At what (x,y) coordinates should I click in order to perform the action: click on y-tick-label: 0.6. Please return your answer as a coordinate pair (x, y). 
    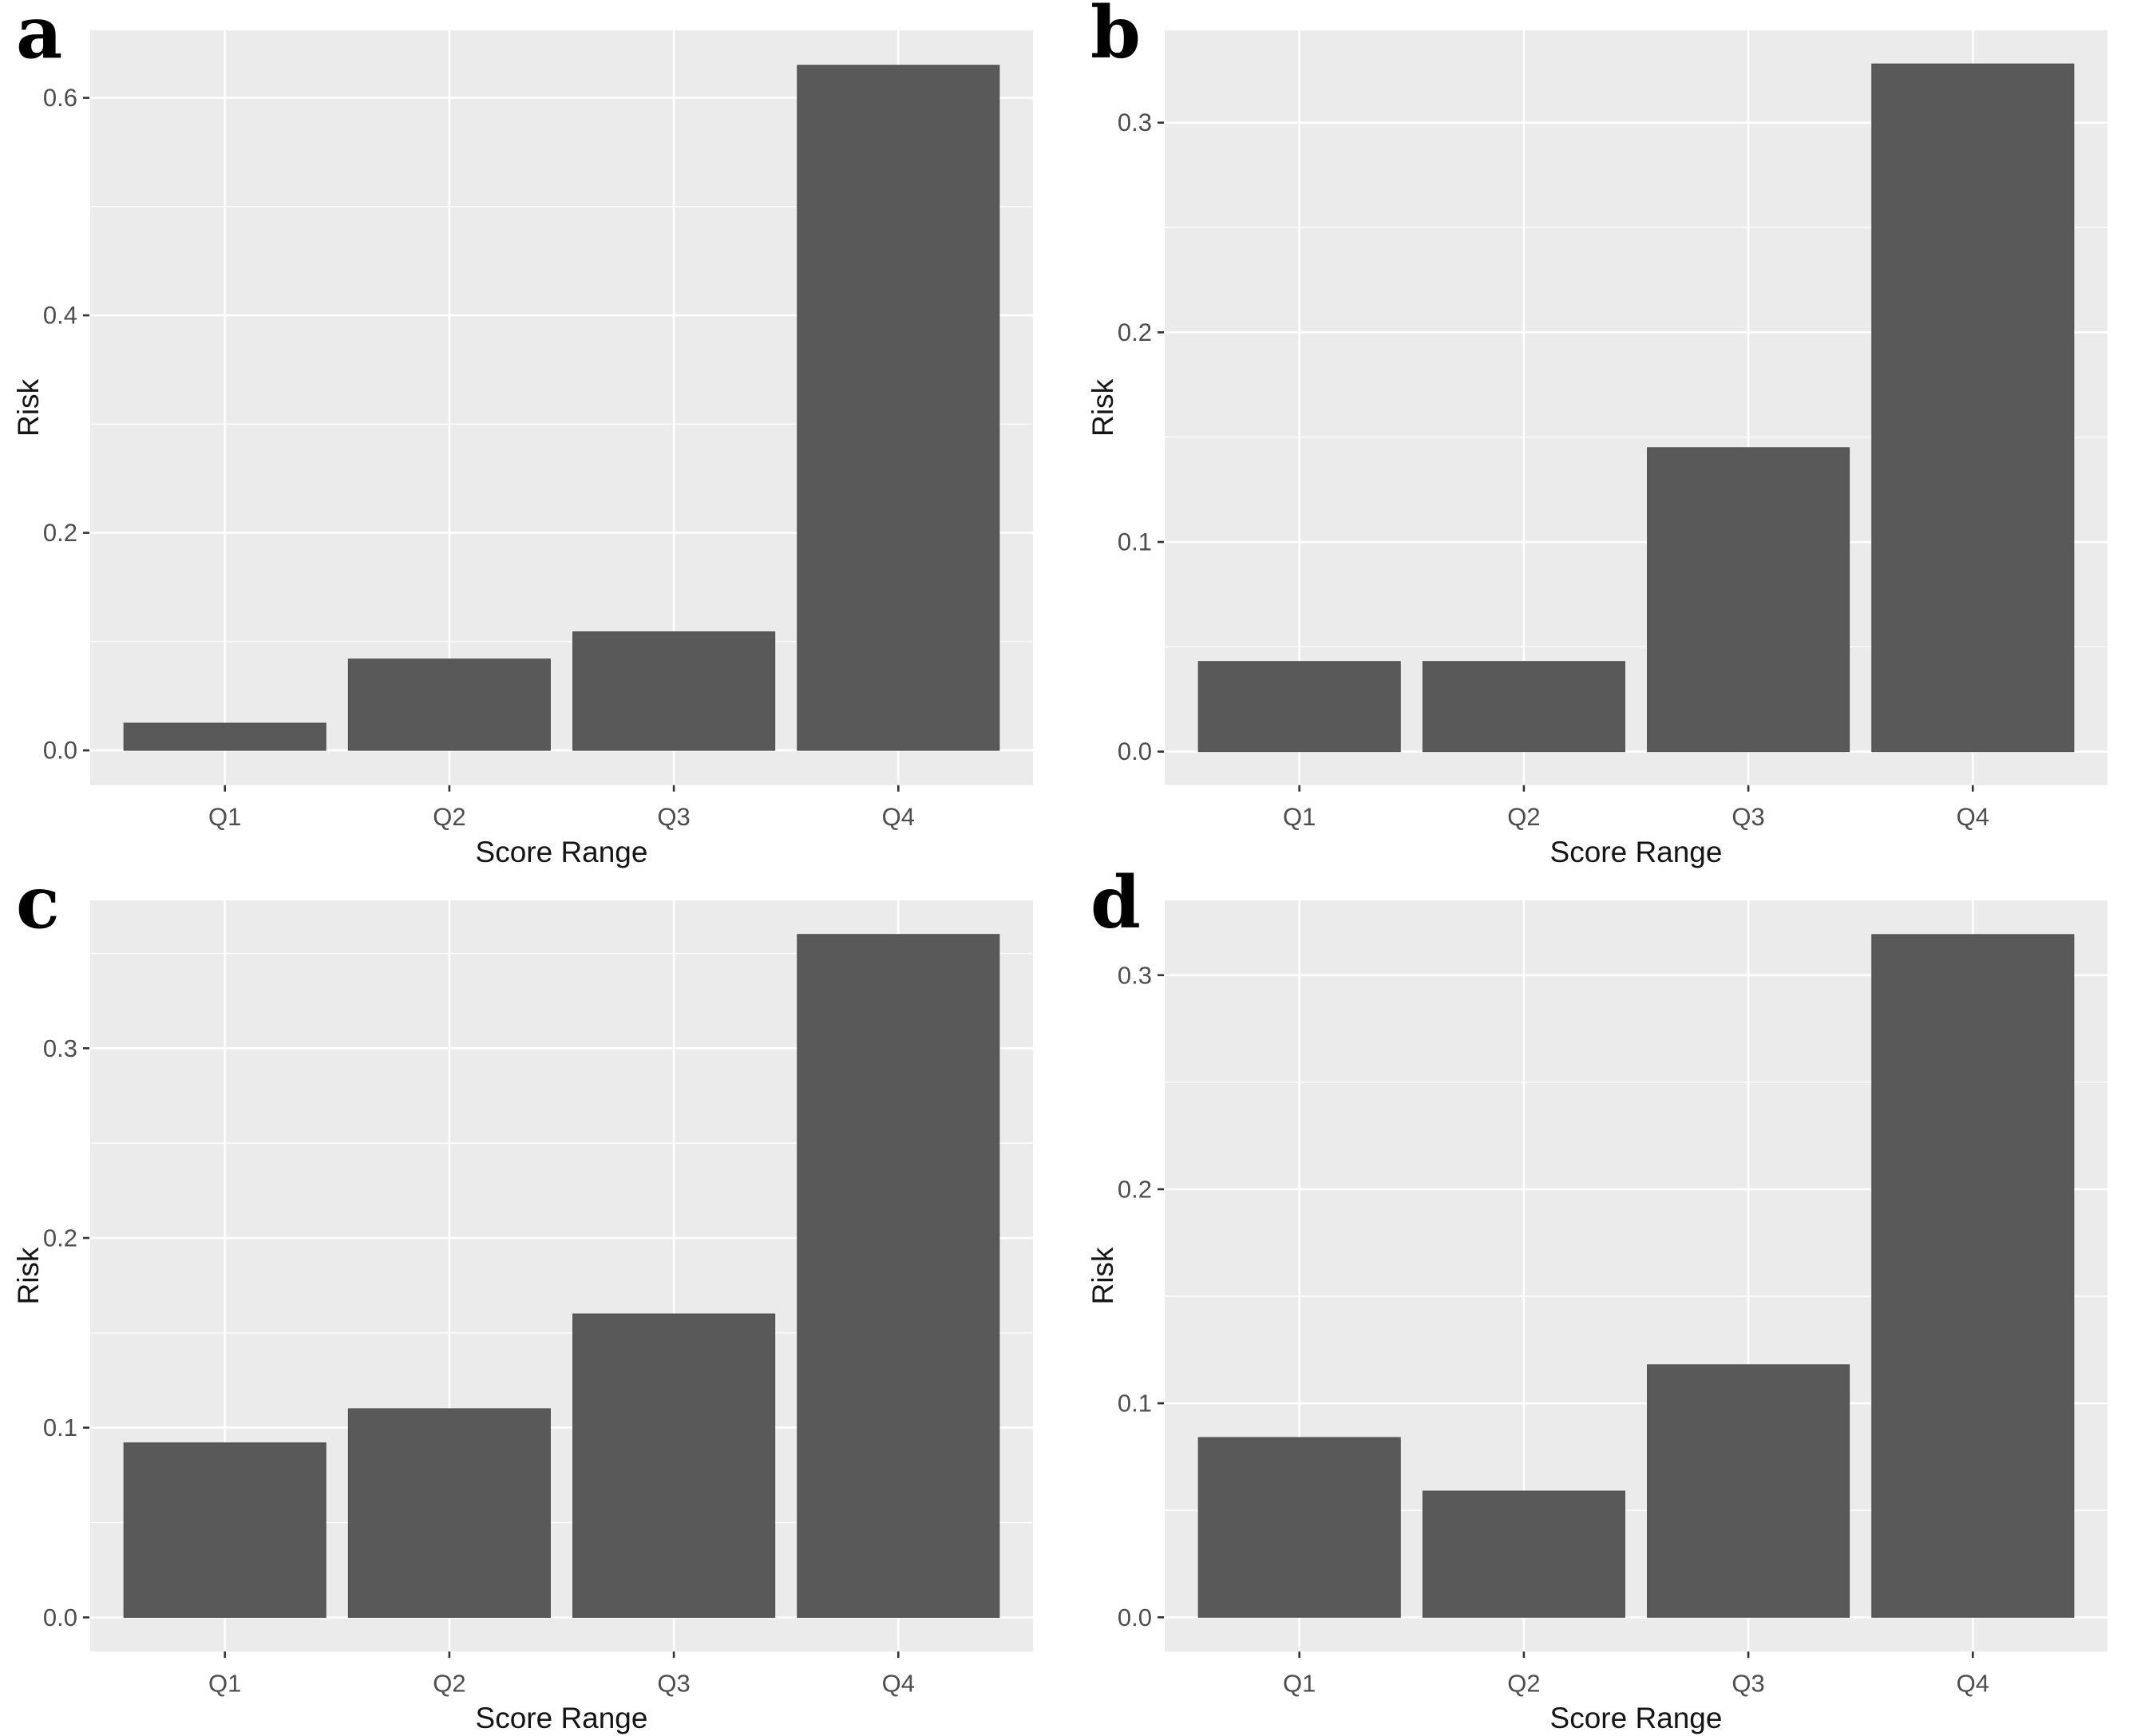
    Looking at the image, I should click on (60, 98).